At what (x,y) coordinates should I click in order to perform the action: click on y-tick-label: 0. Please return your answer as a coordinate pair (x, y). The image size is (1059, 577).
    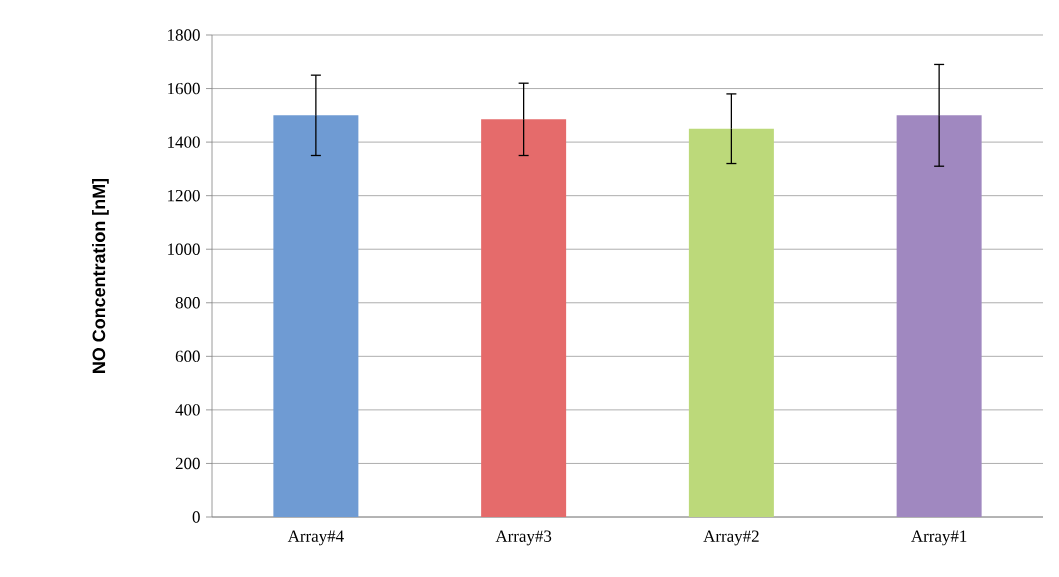
    Looking at the image, I should click on (196, 517).